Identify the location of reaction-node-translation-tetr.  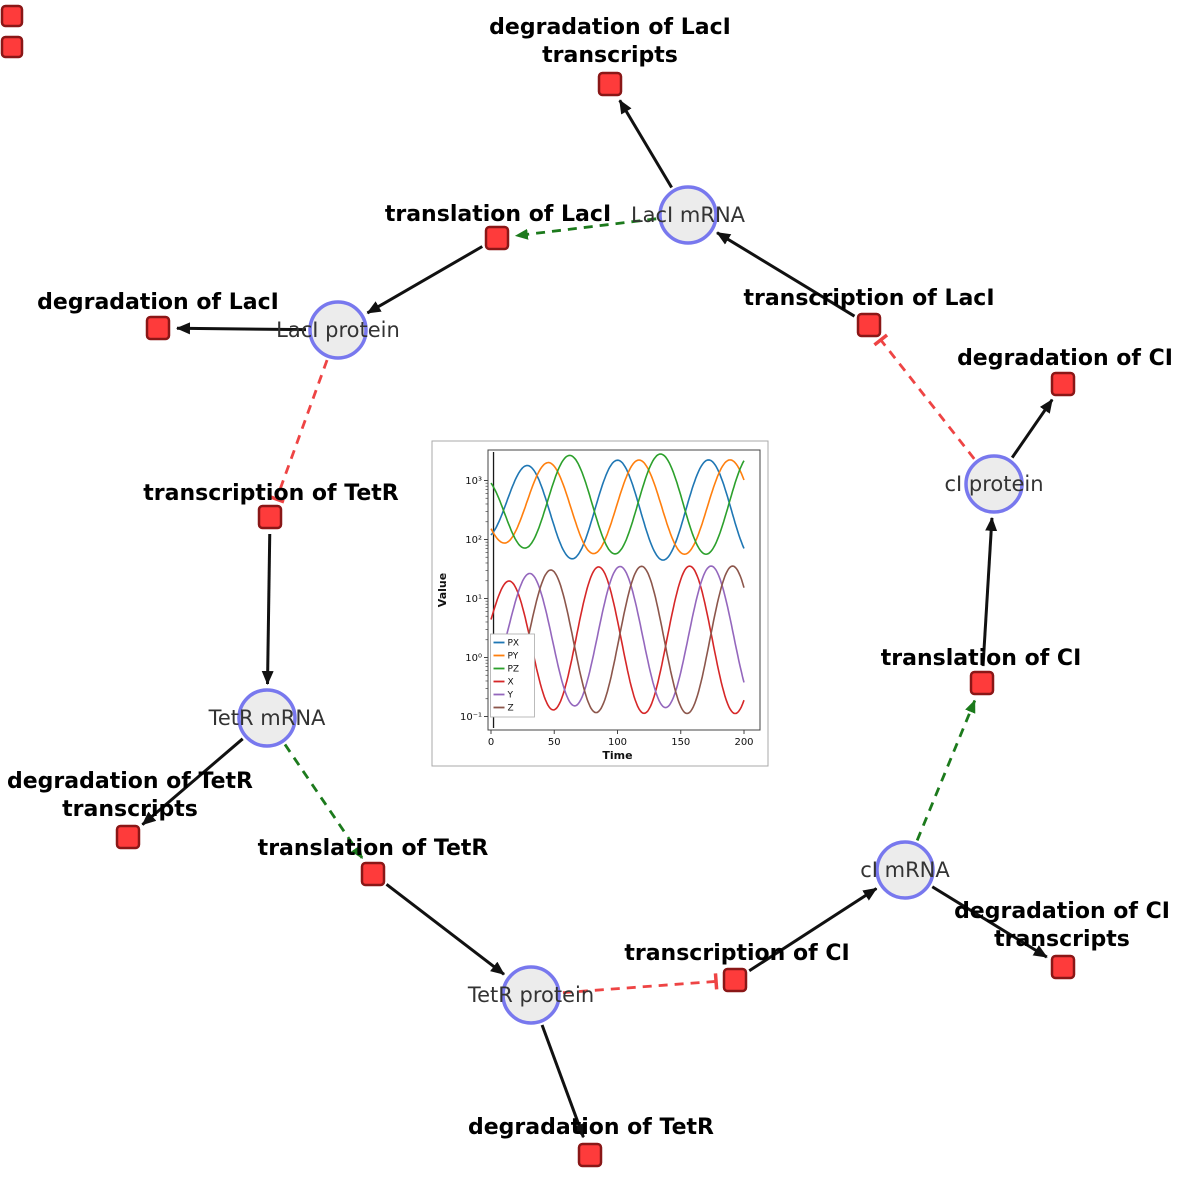
(373, 874).